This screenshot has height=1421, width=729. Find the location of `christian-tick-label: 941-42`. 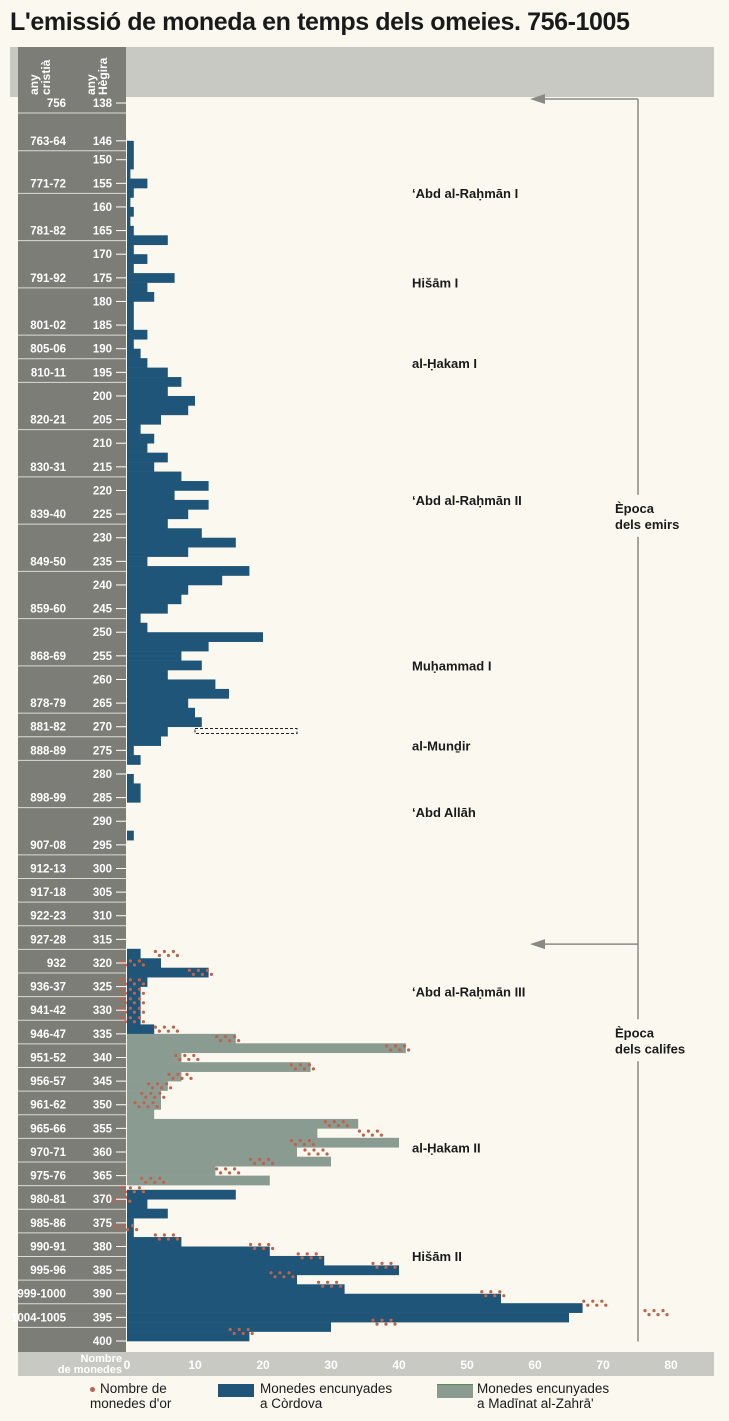

christian-tick-label: 941-42 is located at coordinates (48, 1011).